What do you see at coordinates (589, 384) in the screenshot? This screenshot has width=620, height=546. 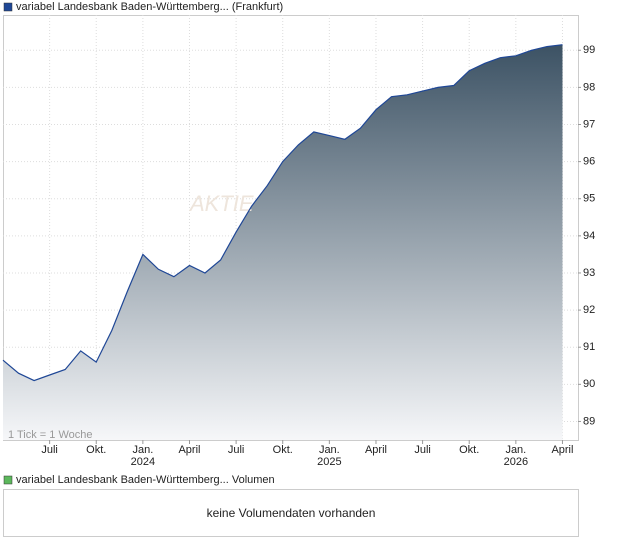 I see `y-tick-label: 90` at bounding box center [589, 384].